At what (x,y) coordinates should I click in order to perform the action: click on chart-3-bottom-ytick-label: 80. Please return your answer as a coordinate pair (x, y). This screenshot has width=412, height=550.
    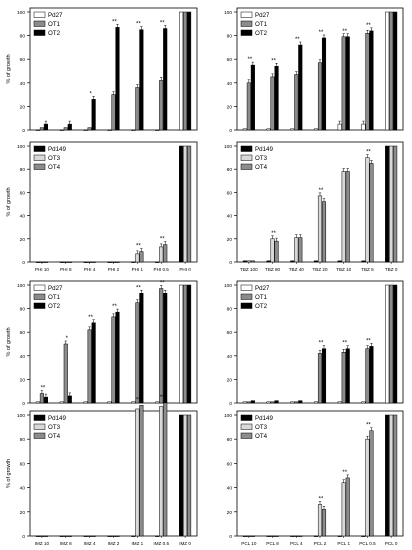
    Looking at the image, I should click on (23, 440).